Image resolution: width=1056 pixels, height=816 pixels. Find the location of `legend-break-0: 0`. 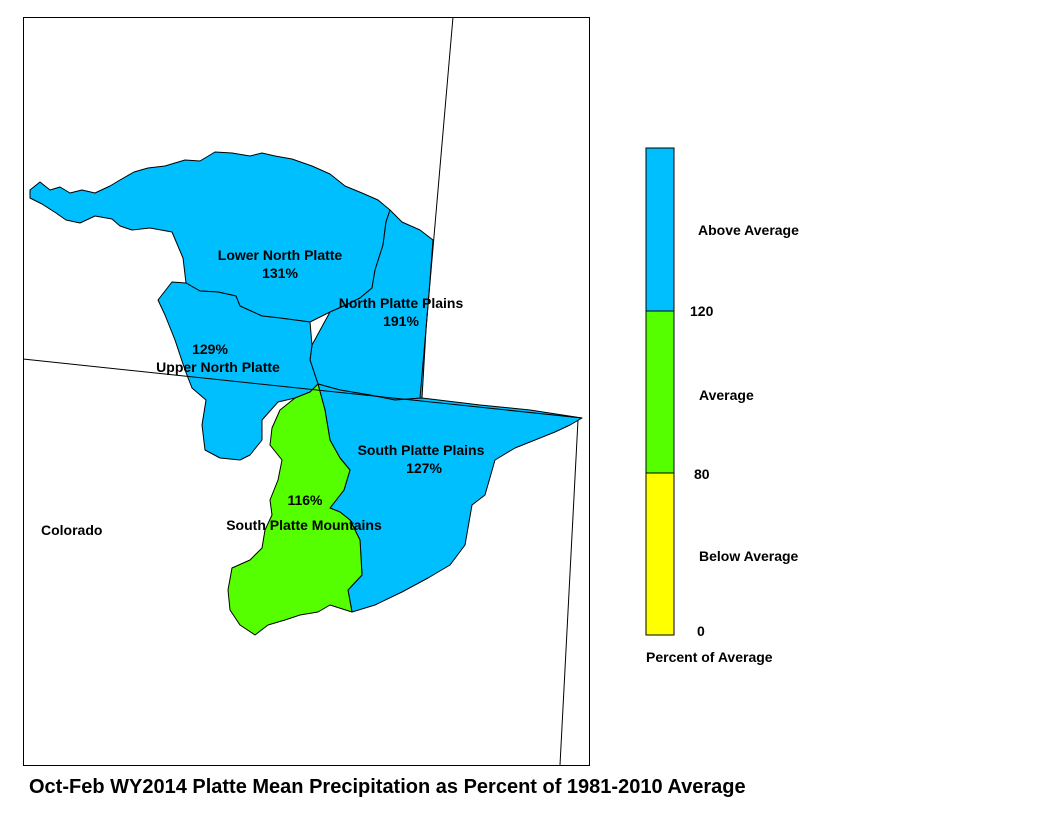

legend-break-0: 0 is located at coordinates (701, 631).